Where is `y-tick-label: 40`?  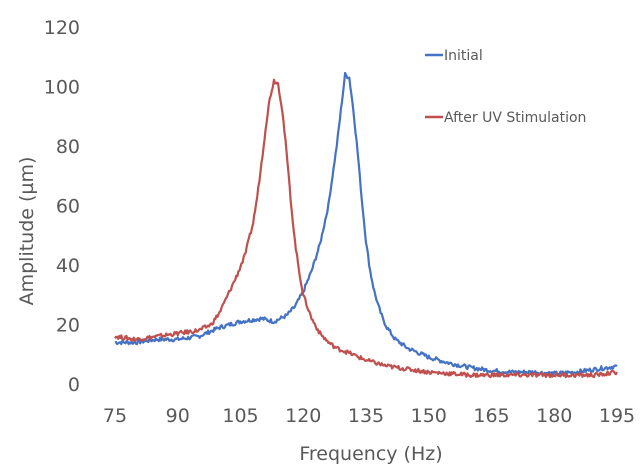 y-tick-label: 40 is located at coordinates (68, 266).